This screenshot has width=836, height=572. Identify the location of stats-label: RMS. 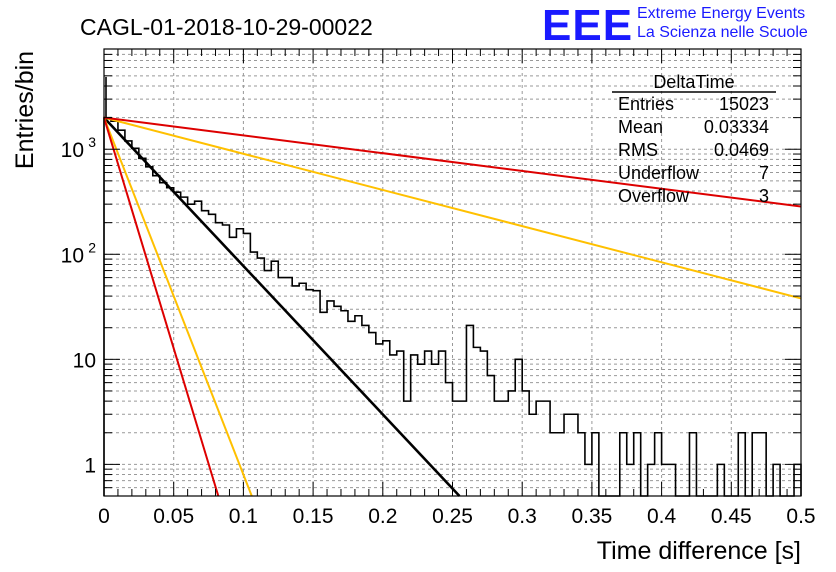
(638, 150).